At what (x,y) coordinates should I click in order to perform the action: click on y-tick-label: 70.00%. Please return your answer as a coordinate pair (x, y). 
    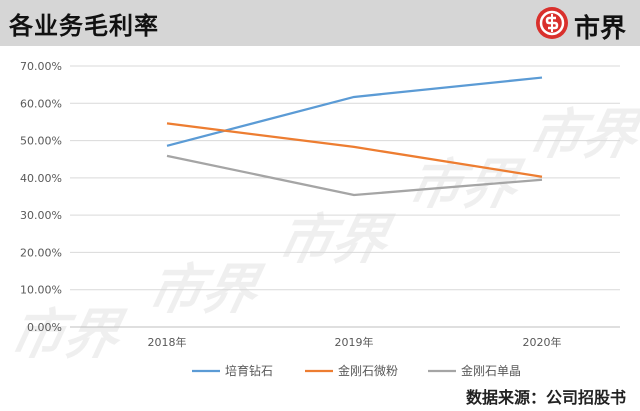
    Looking at the image, I should click on (41, 66).